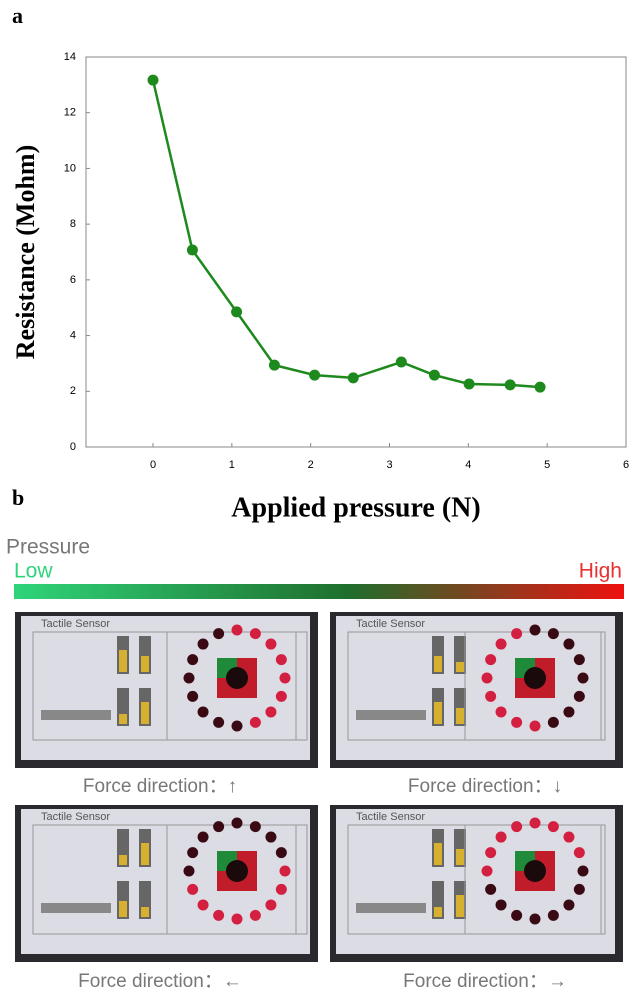 This screenshot has width=629, height=997. What do you see at coordinates (160, 786) in the screenshot?
I see `photo-caption: Force direction：↑` at bounding box center [160, 786].